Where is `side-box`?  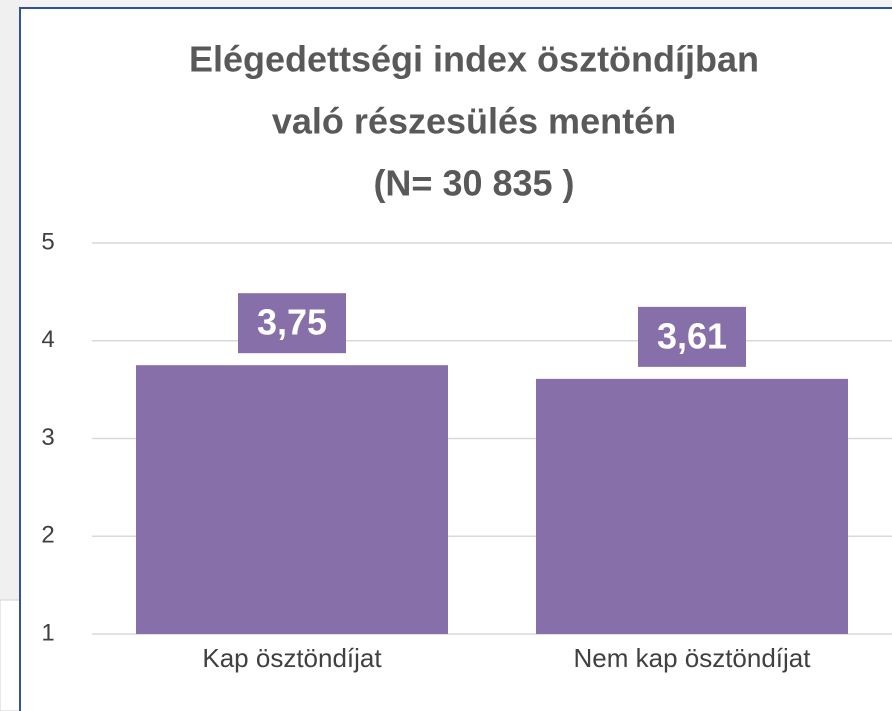 side-box is located at coordinates (10, 655).